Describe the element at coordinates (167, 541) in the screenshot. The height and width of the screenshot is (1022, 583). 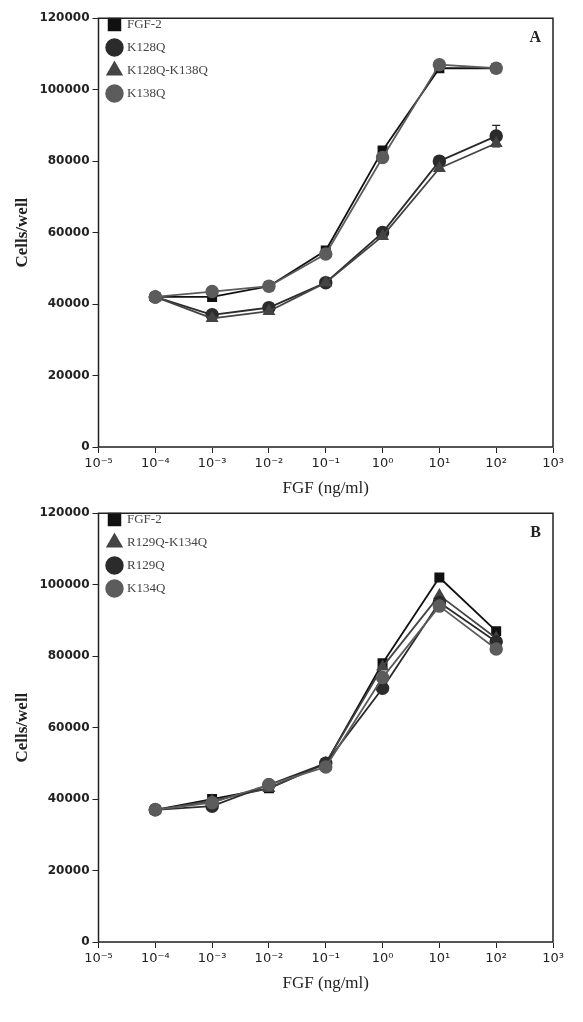
I see `legend-label: R129Q-K134Q` at that location.